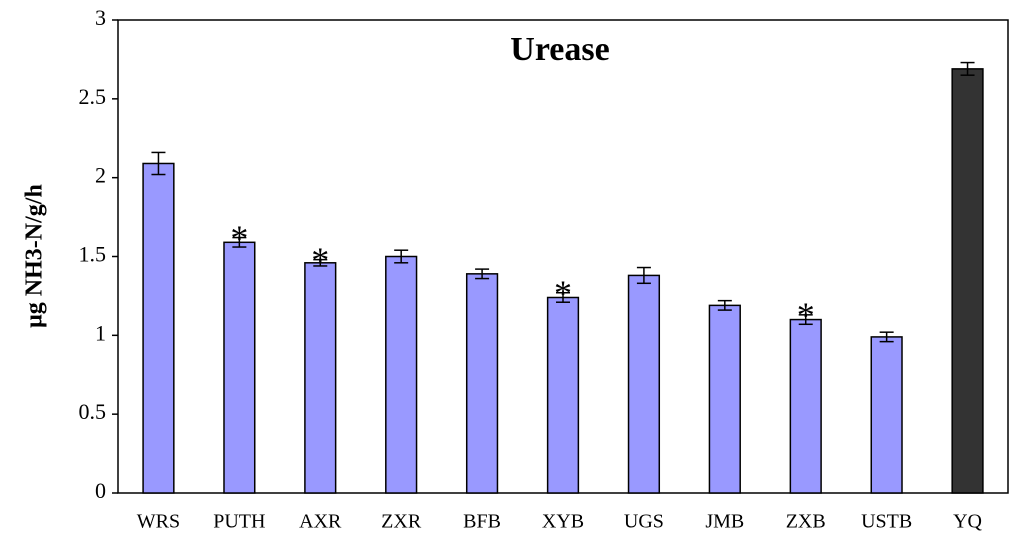  What do you see at coordinates (93, 96) in the screenshot?
I see `y-tick-label: 2.5` at bounding box center [93, 96].